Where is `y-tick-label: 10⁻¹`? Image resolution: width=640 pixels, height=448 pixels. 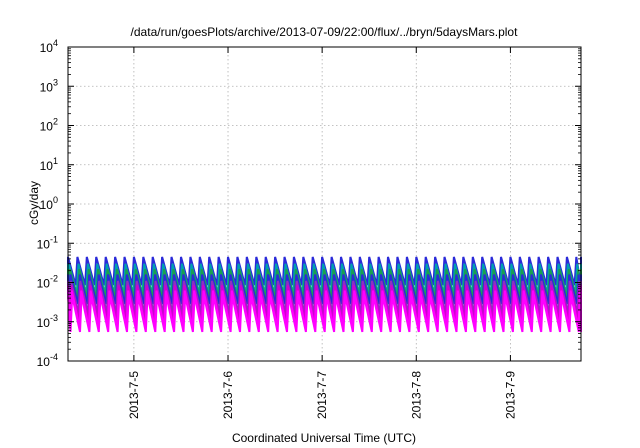
y-tick-label: 10⁻¹ is located at coordinates (47, 242).